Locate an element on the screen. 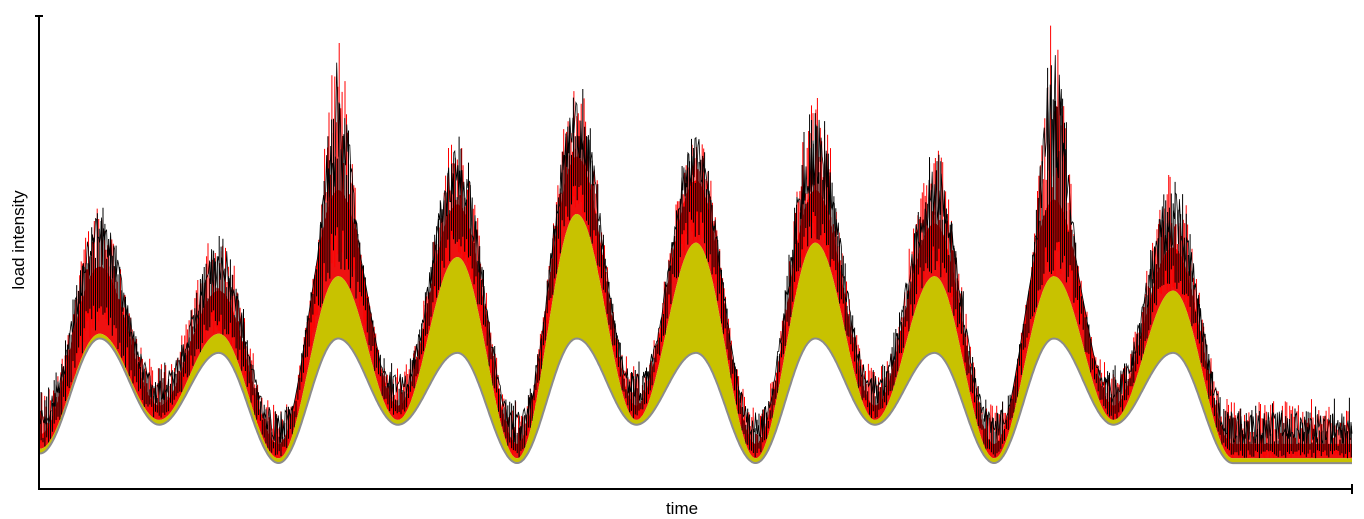 The image size is (1364, 519). x-axis-label: time is located at coordinates (682, 508).